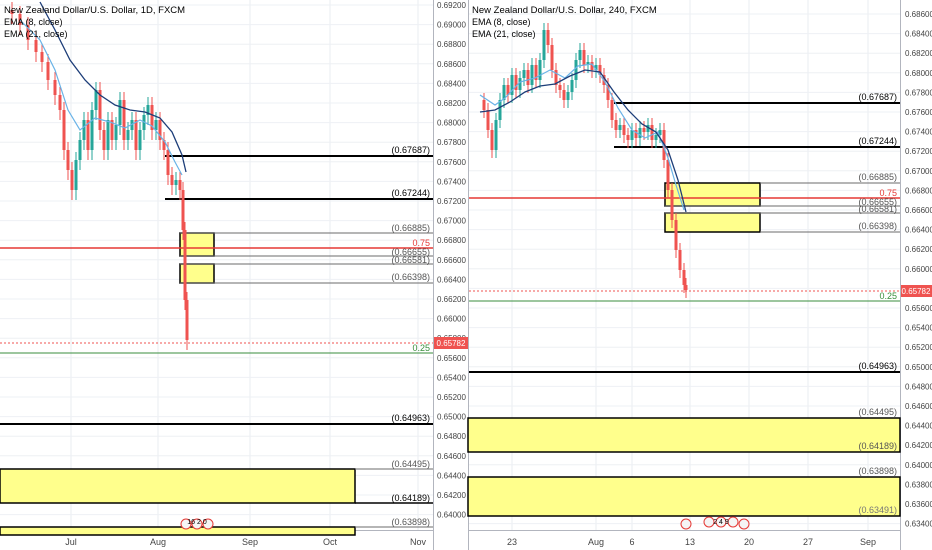  Describe the element at coordinates (501, 22) in the screenshot. I see `legend-ema8: EMA (8, close)` at that location.